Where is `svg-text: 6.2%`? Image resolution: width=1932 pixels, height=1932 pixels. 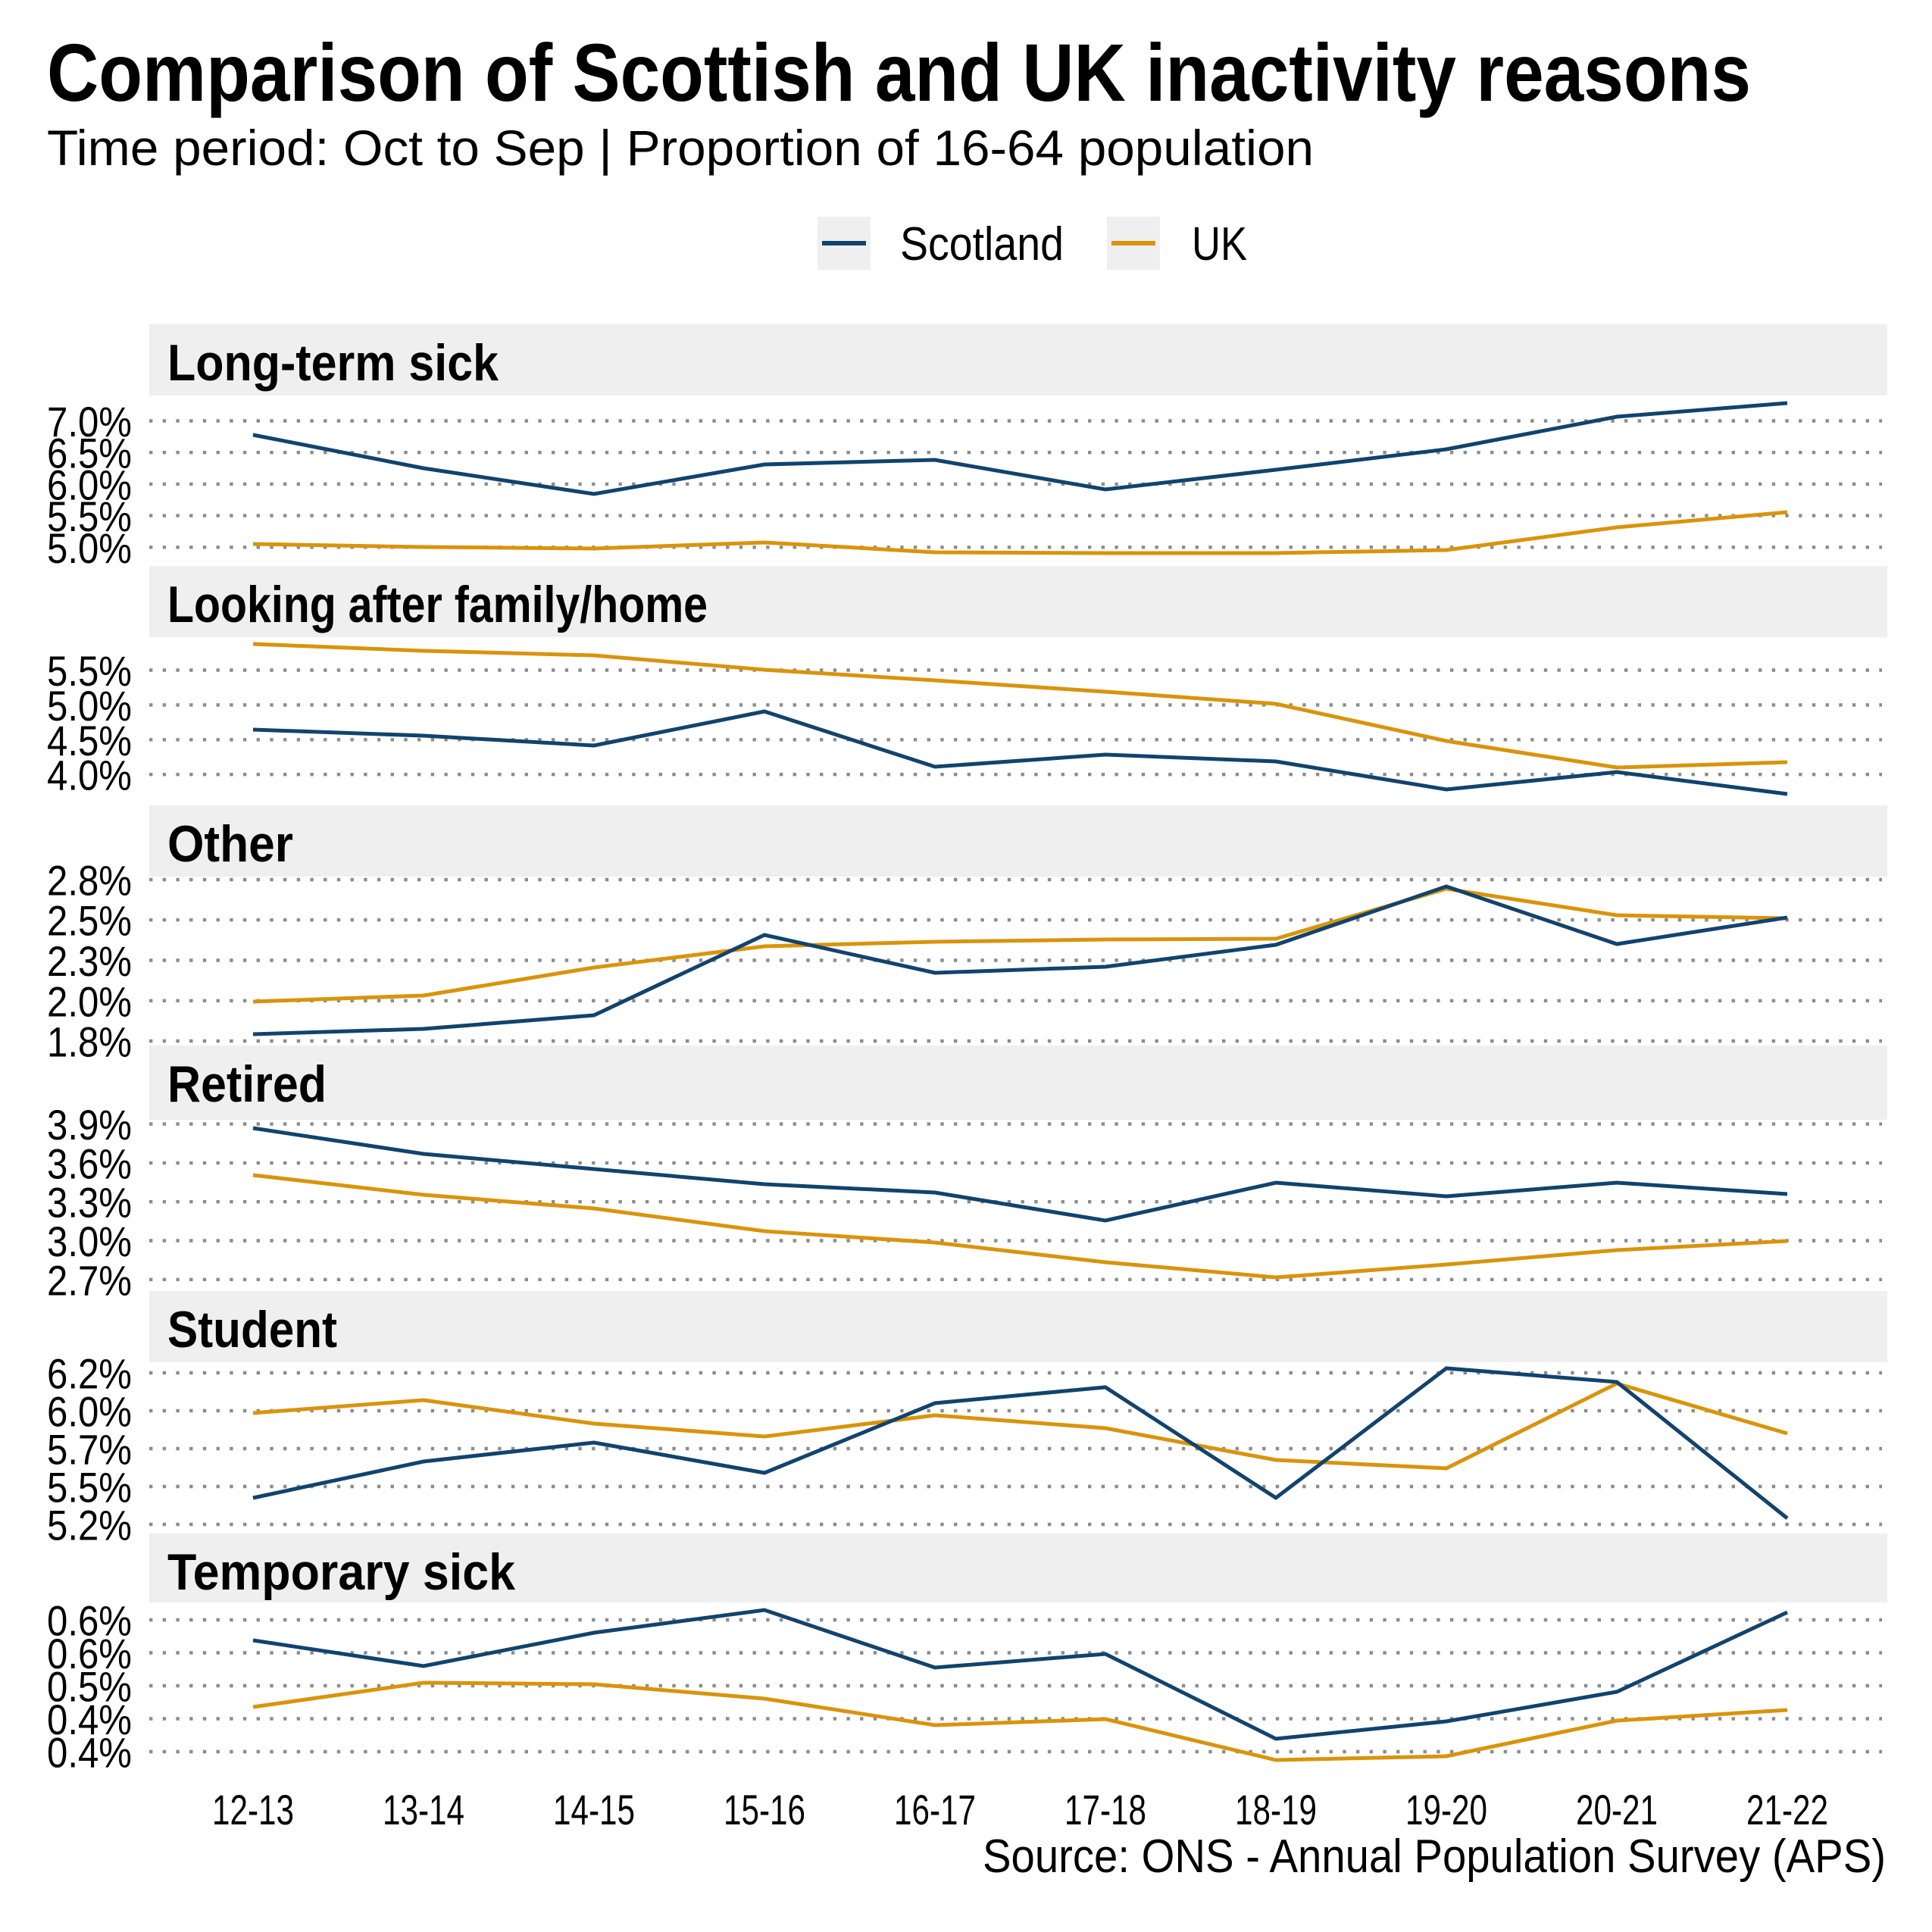 svg-text: 6.2% is located at coordinates (89, 1374).